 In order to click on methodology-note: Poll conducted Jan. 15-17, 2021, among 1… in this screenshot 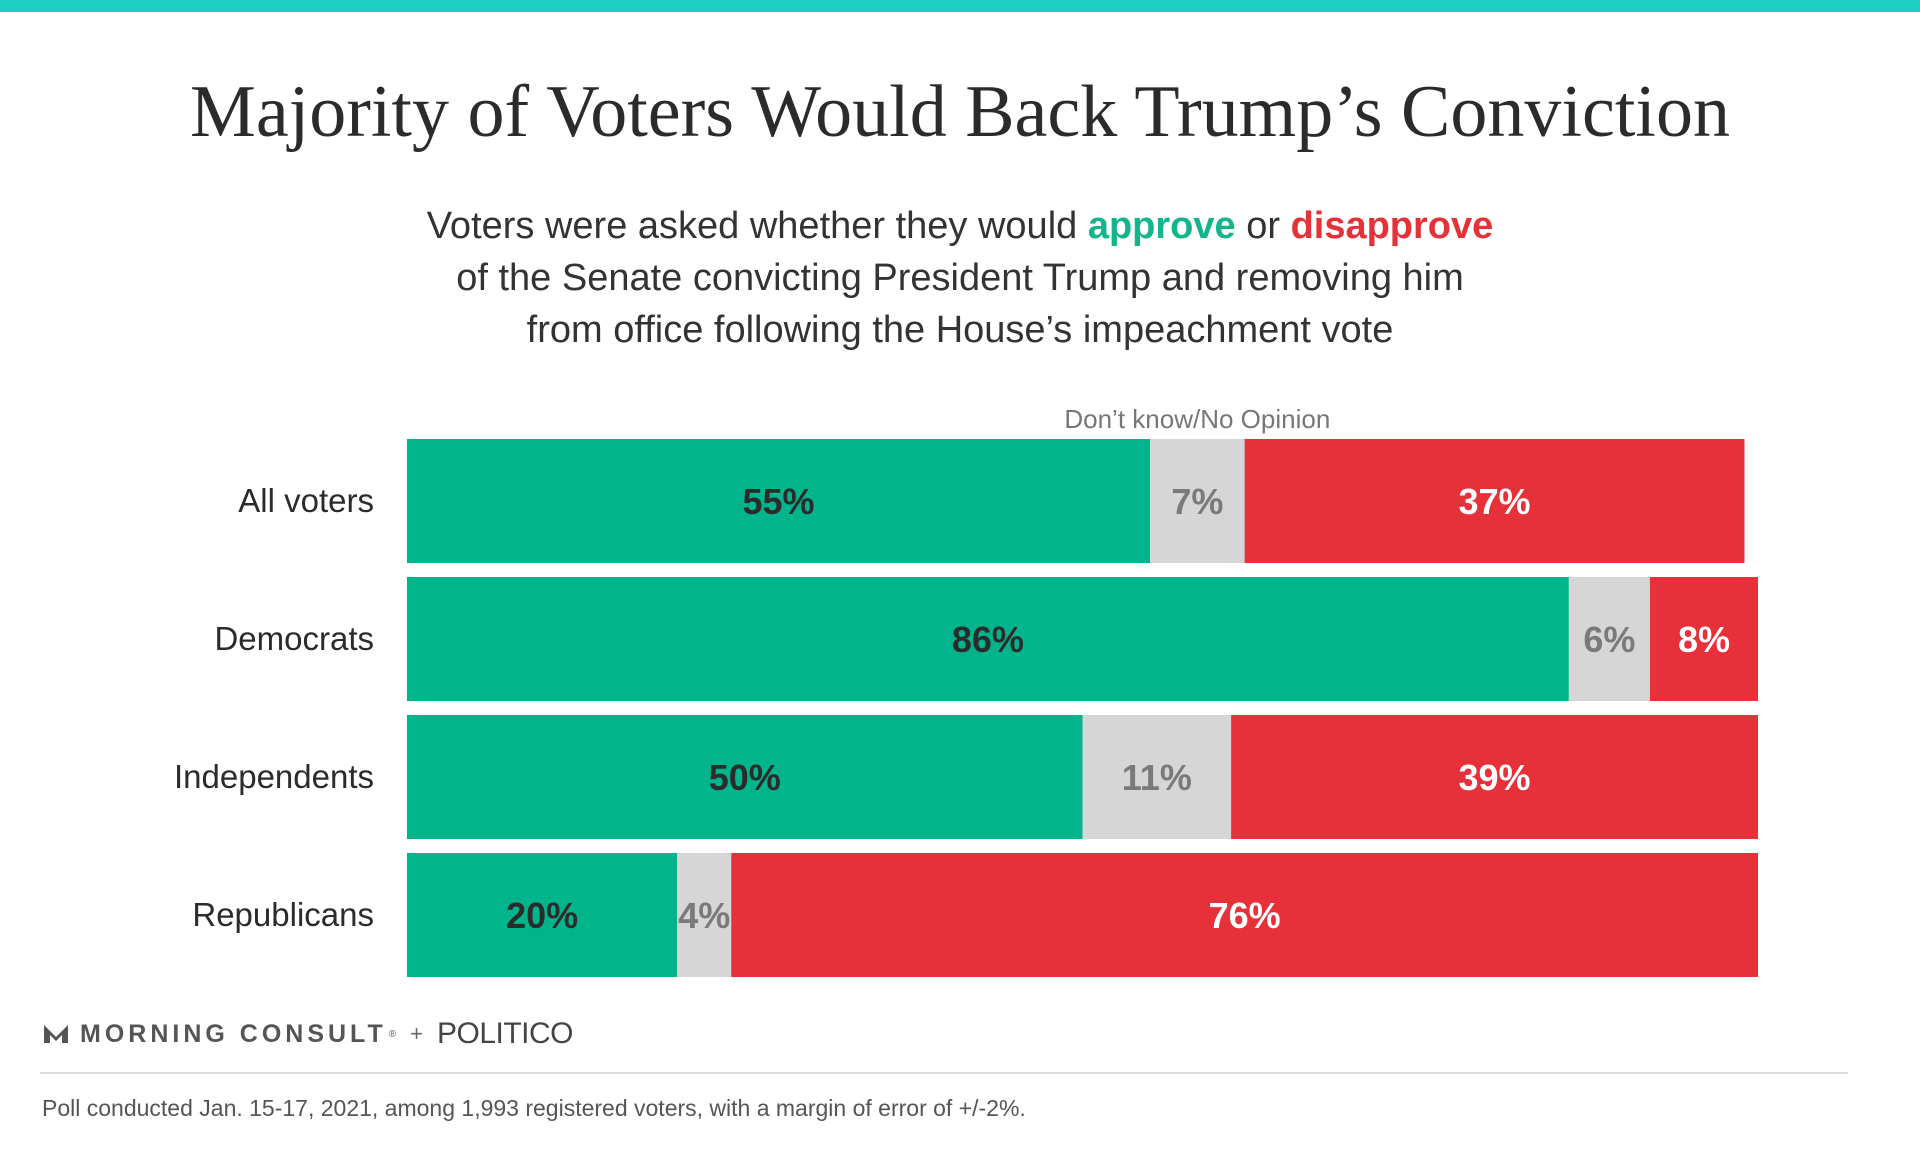, I will do `click(534, 1108)`.